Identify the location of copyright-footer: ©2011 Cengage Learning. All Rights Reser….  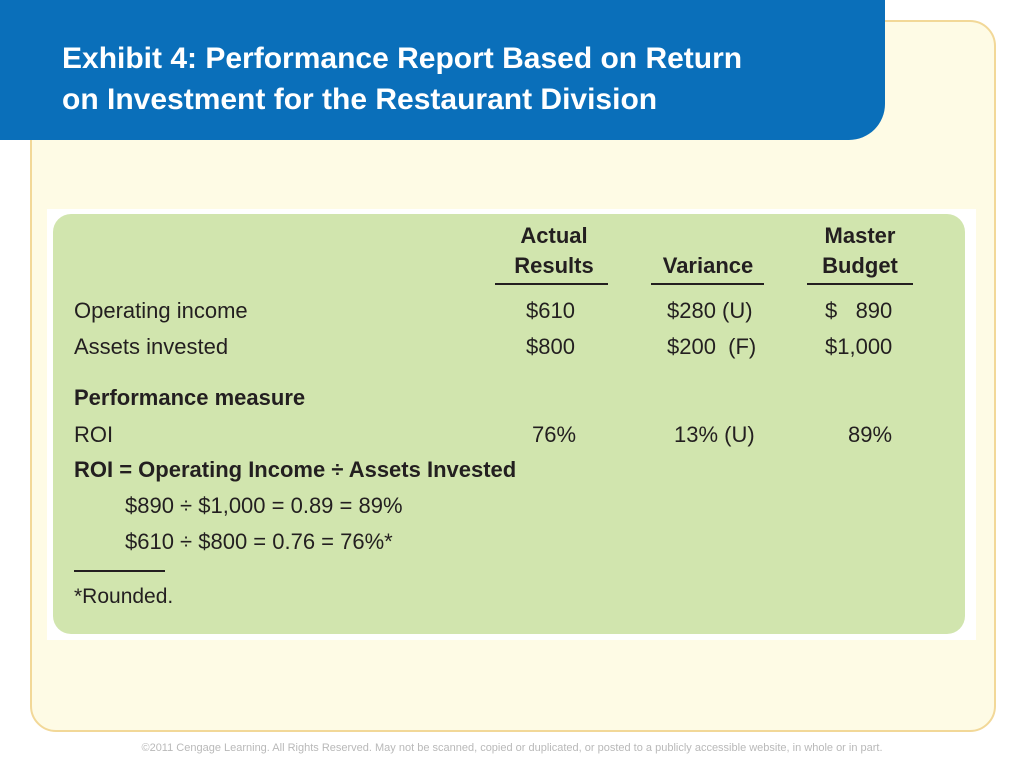
(512, 748).